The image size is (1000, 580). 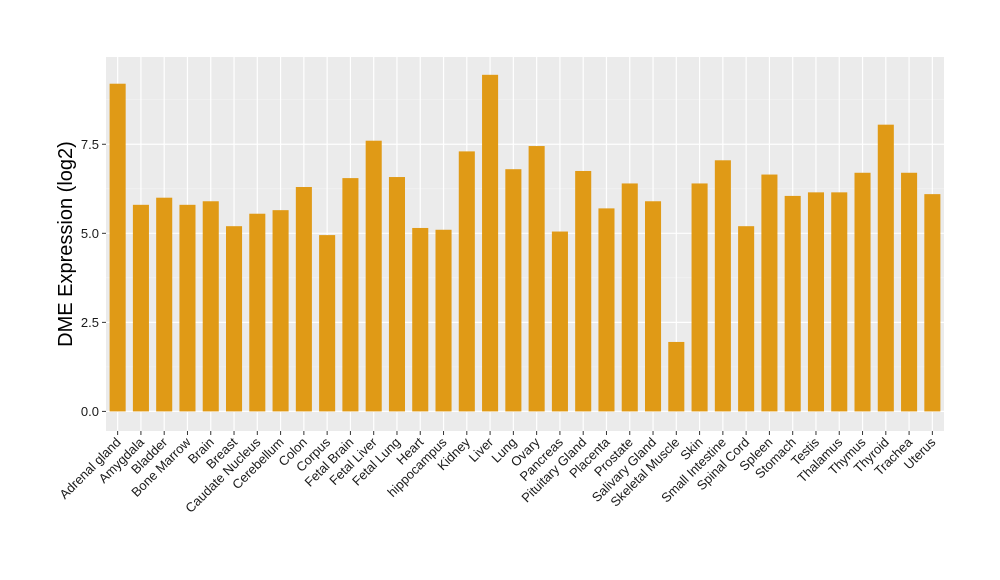 What do you see at coordinates (90, 233) in the screenshot?
I see `y-tick-label: 5.0` at bounding box center [90, 233].